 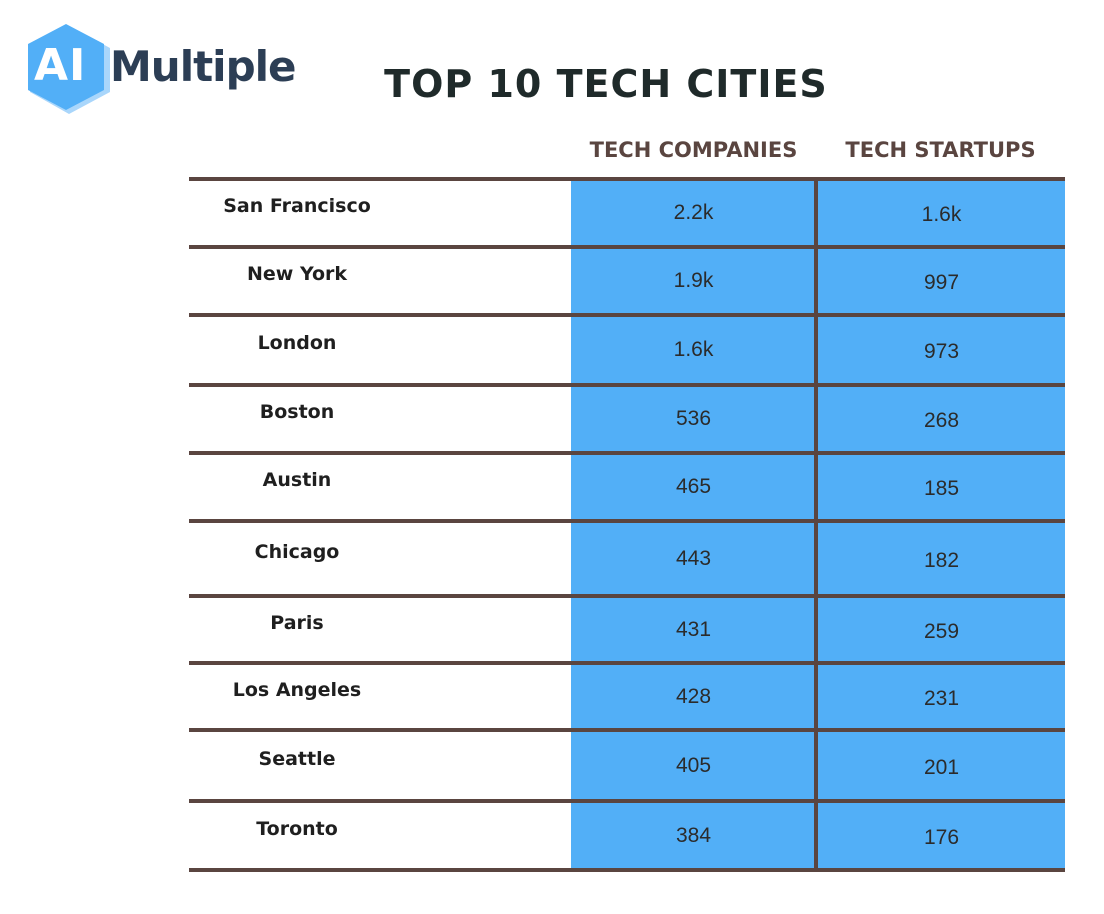 What do you see at coordinates (693, 418) in the screenshot?
I see `row-companies-value: 536` at bounding box center [693, 418].